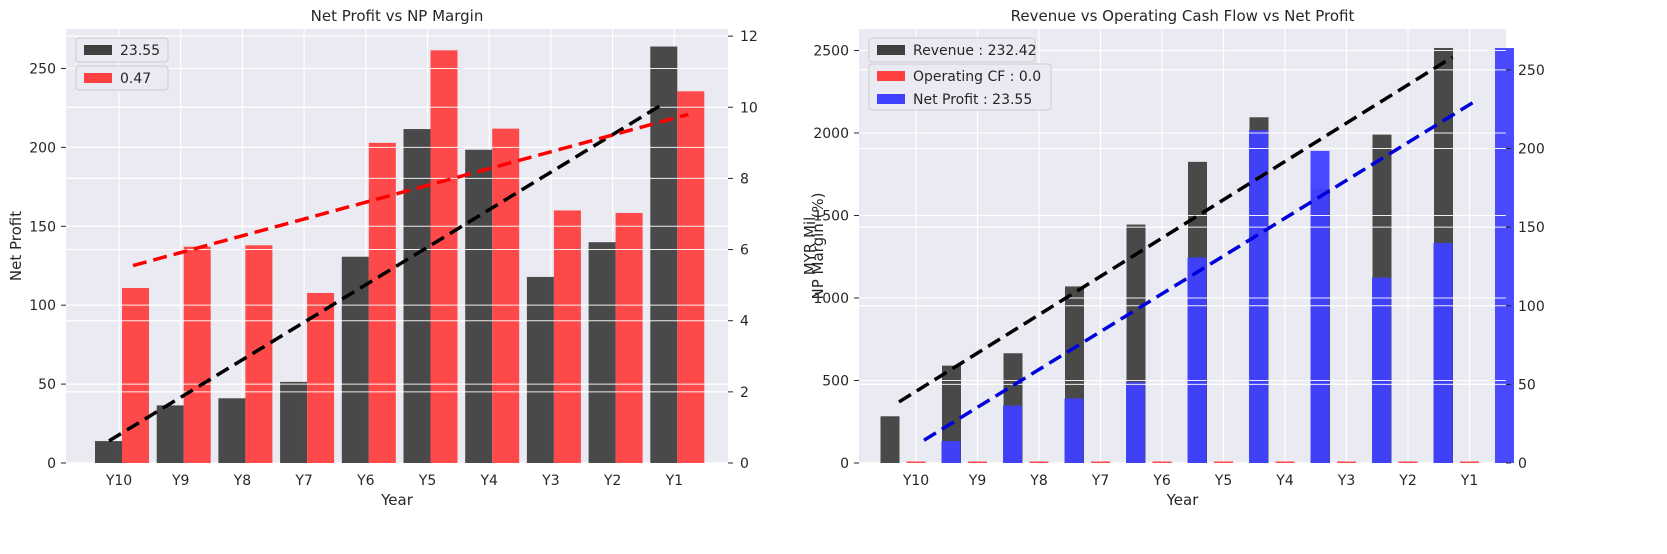 This screenshot has height=554, width=1667. I want to click on y-tick-label: 1500, so click(831, 216).